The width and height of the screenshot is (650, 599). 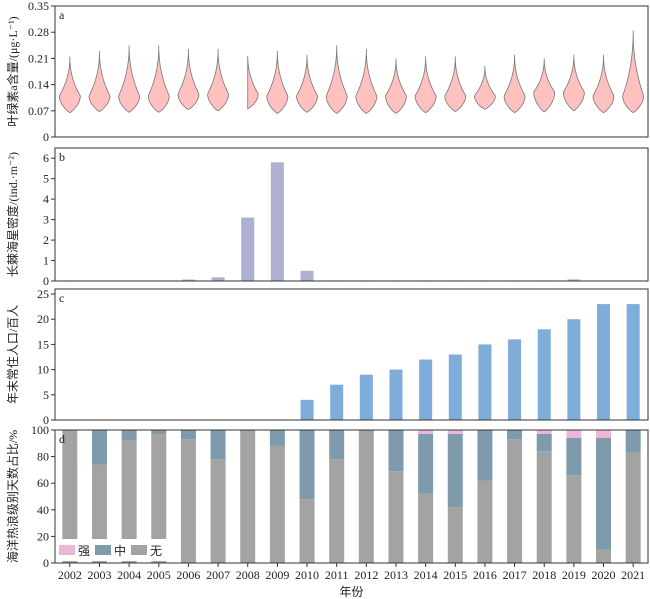 What do you see at coordinates (129, 435) in the screenshot?
I see `bar-中-2004` at bounding box center [129, 435].